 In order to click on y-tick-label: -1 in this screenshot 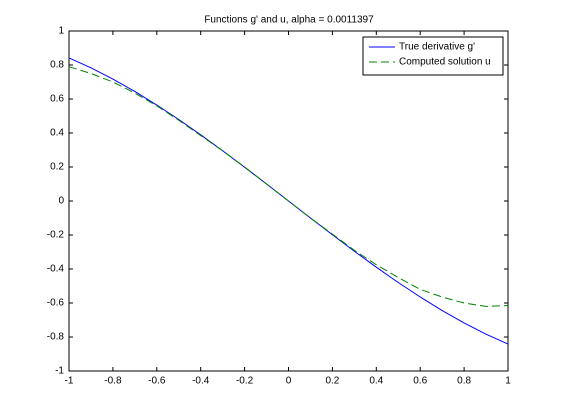, I will do `click(59, 371)`.